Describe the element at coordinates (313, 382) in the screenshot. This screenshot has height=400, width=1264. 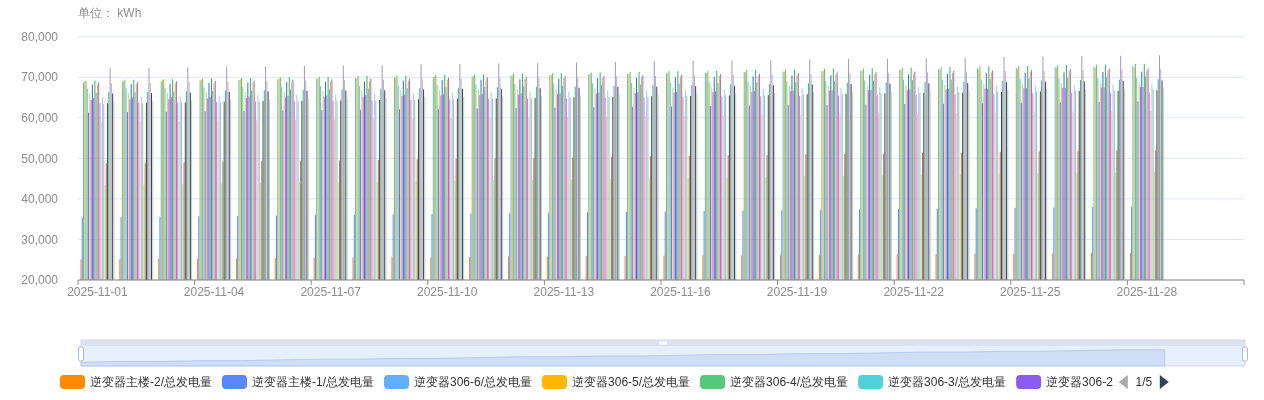
I see `legend-label: 逆变器主楼-1/总发电量` at that location.